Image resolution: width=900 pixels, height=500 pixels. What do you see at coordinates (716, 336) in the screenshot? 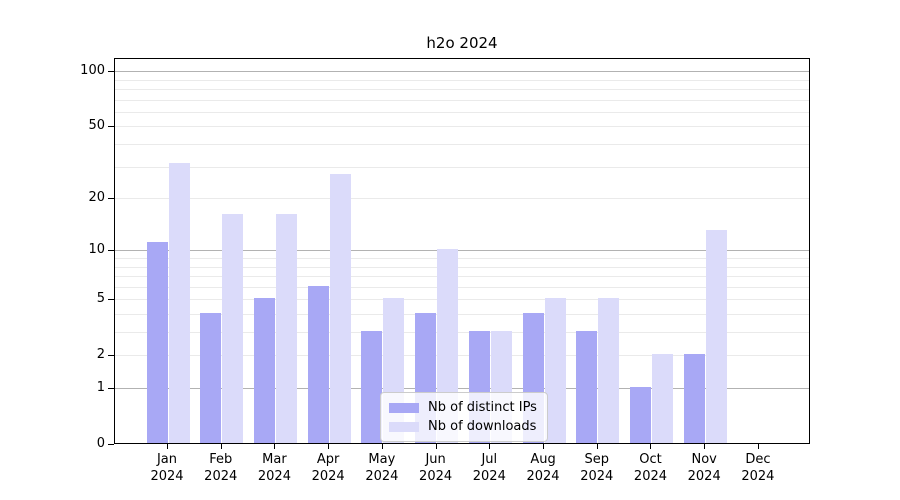
I see `bar-downloads-nov` at bounding box center [716, 336].